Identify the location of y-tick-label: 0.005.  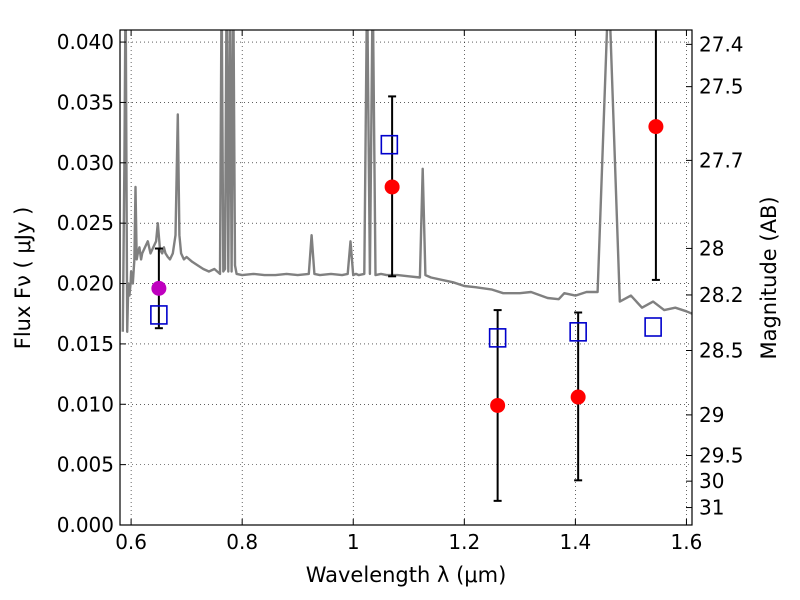
(85, 465).